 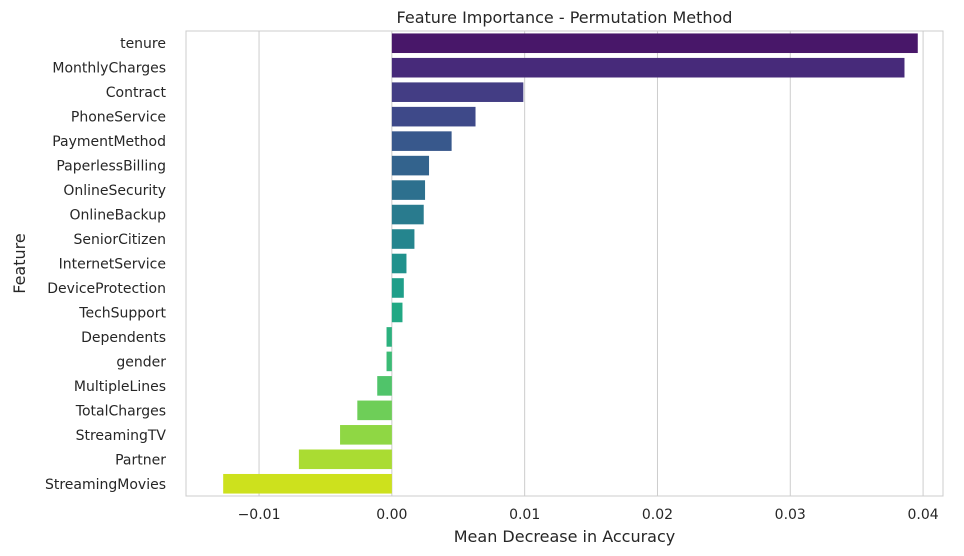 I want to click on chart-title: Feature Importance - Permutation Method, so click(x=565, y=17).